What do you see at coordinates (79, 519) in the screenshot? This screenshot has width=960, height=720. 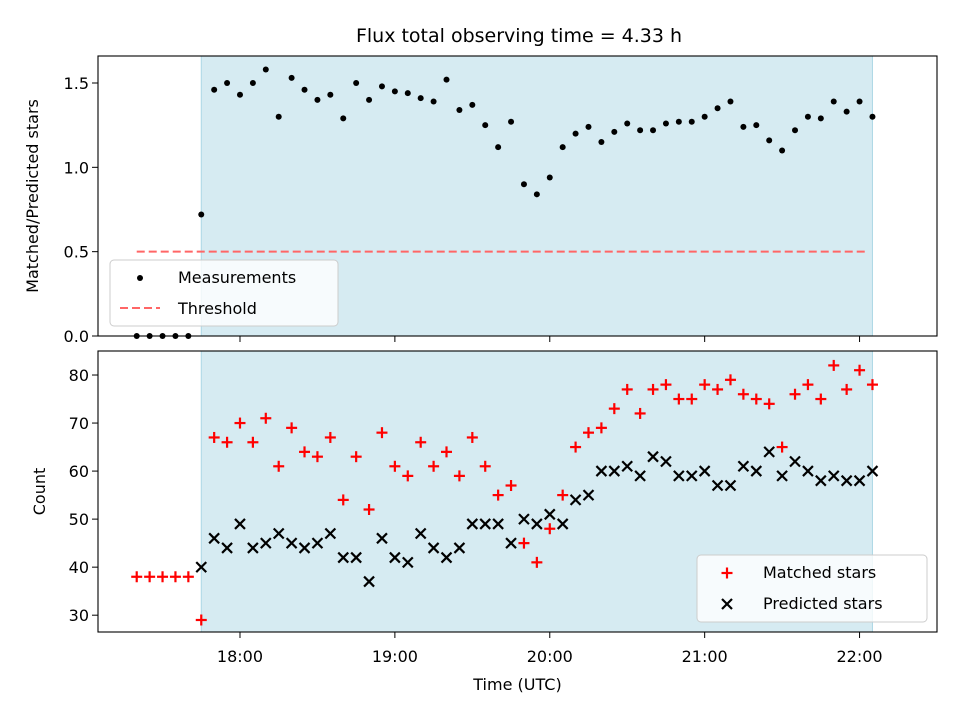 I see `bottom-y-tick-label: 50` at bounding box center [79, 519].